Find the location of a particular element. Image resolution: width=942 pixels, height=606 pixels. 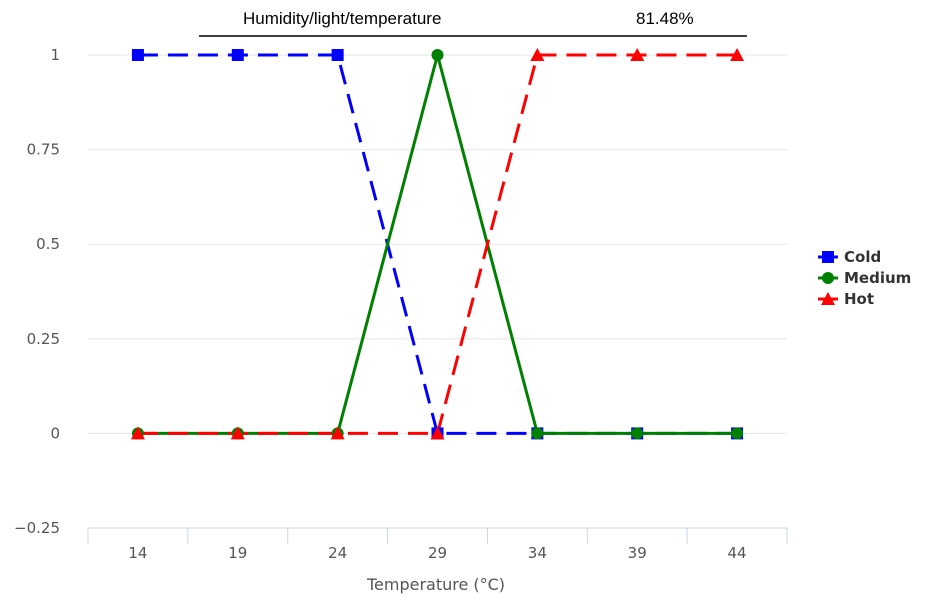

y-tick-label: 1 is located at coordinates (55, 55).